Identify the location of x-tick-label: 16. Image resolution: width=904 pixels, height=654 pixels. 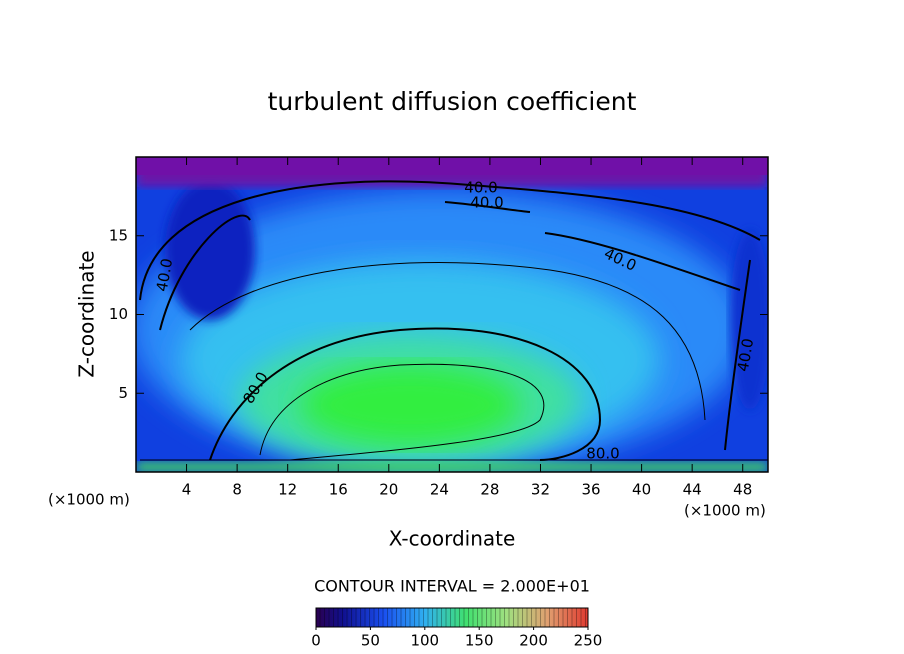
(338, 490).